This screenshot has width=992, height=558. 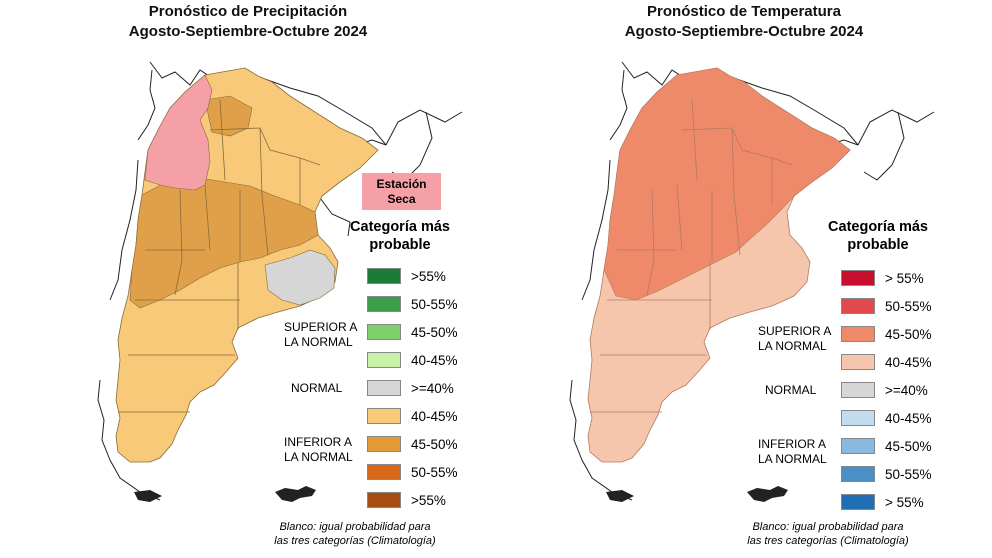 What do you see at coordinates (744, 31) in the screenshot?
I see `temperature-title-line2: Agosto-Septiembre-Octubre 2024` at bounding box center [744, 31].